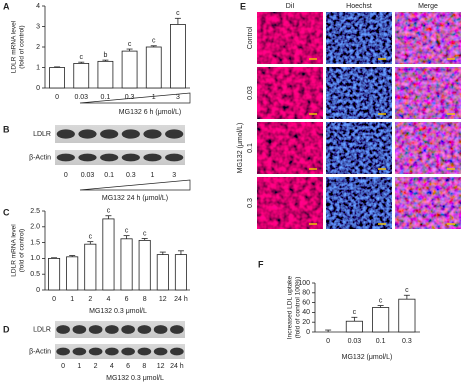 The width and height of the screenshot is (474, 383). I want to click on lane-label: 24 h, so click(177, 366).